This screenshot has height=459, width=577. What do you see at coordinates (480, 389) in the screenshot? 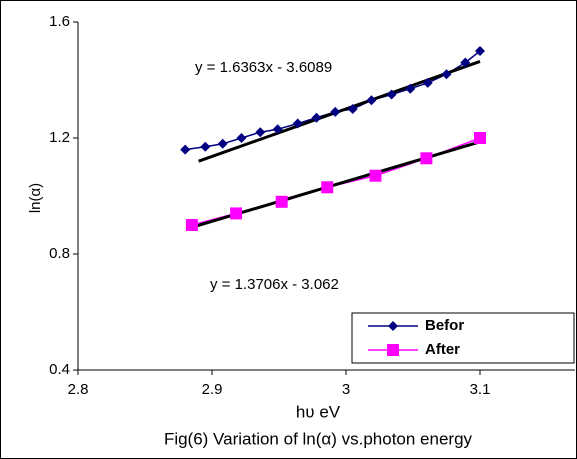
I see `x-tick-label: 3.1` at bounding box center [480, 389].